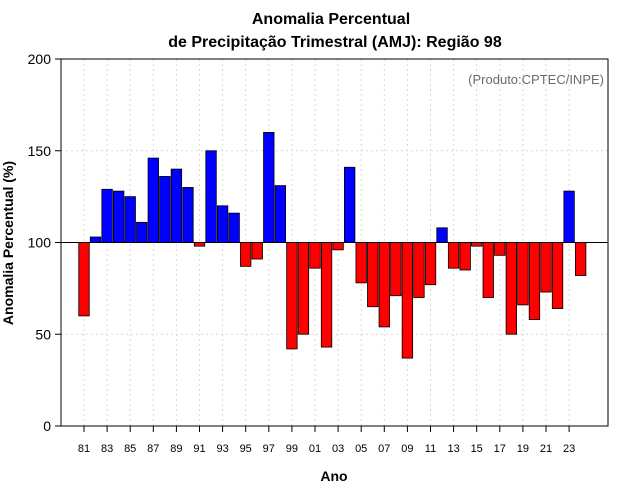  What do you see at coordinates (361, 449) in the screenshot?
I see `x-tick-label: 05` at bounding box center [361, 449].